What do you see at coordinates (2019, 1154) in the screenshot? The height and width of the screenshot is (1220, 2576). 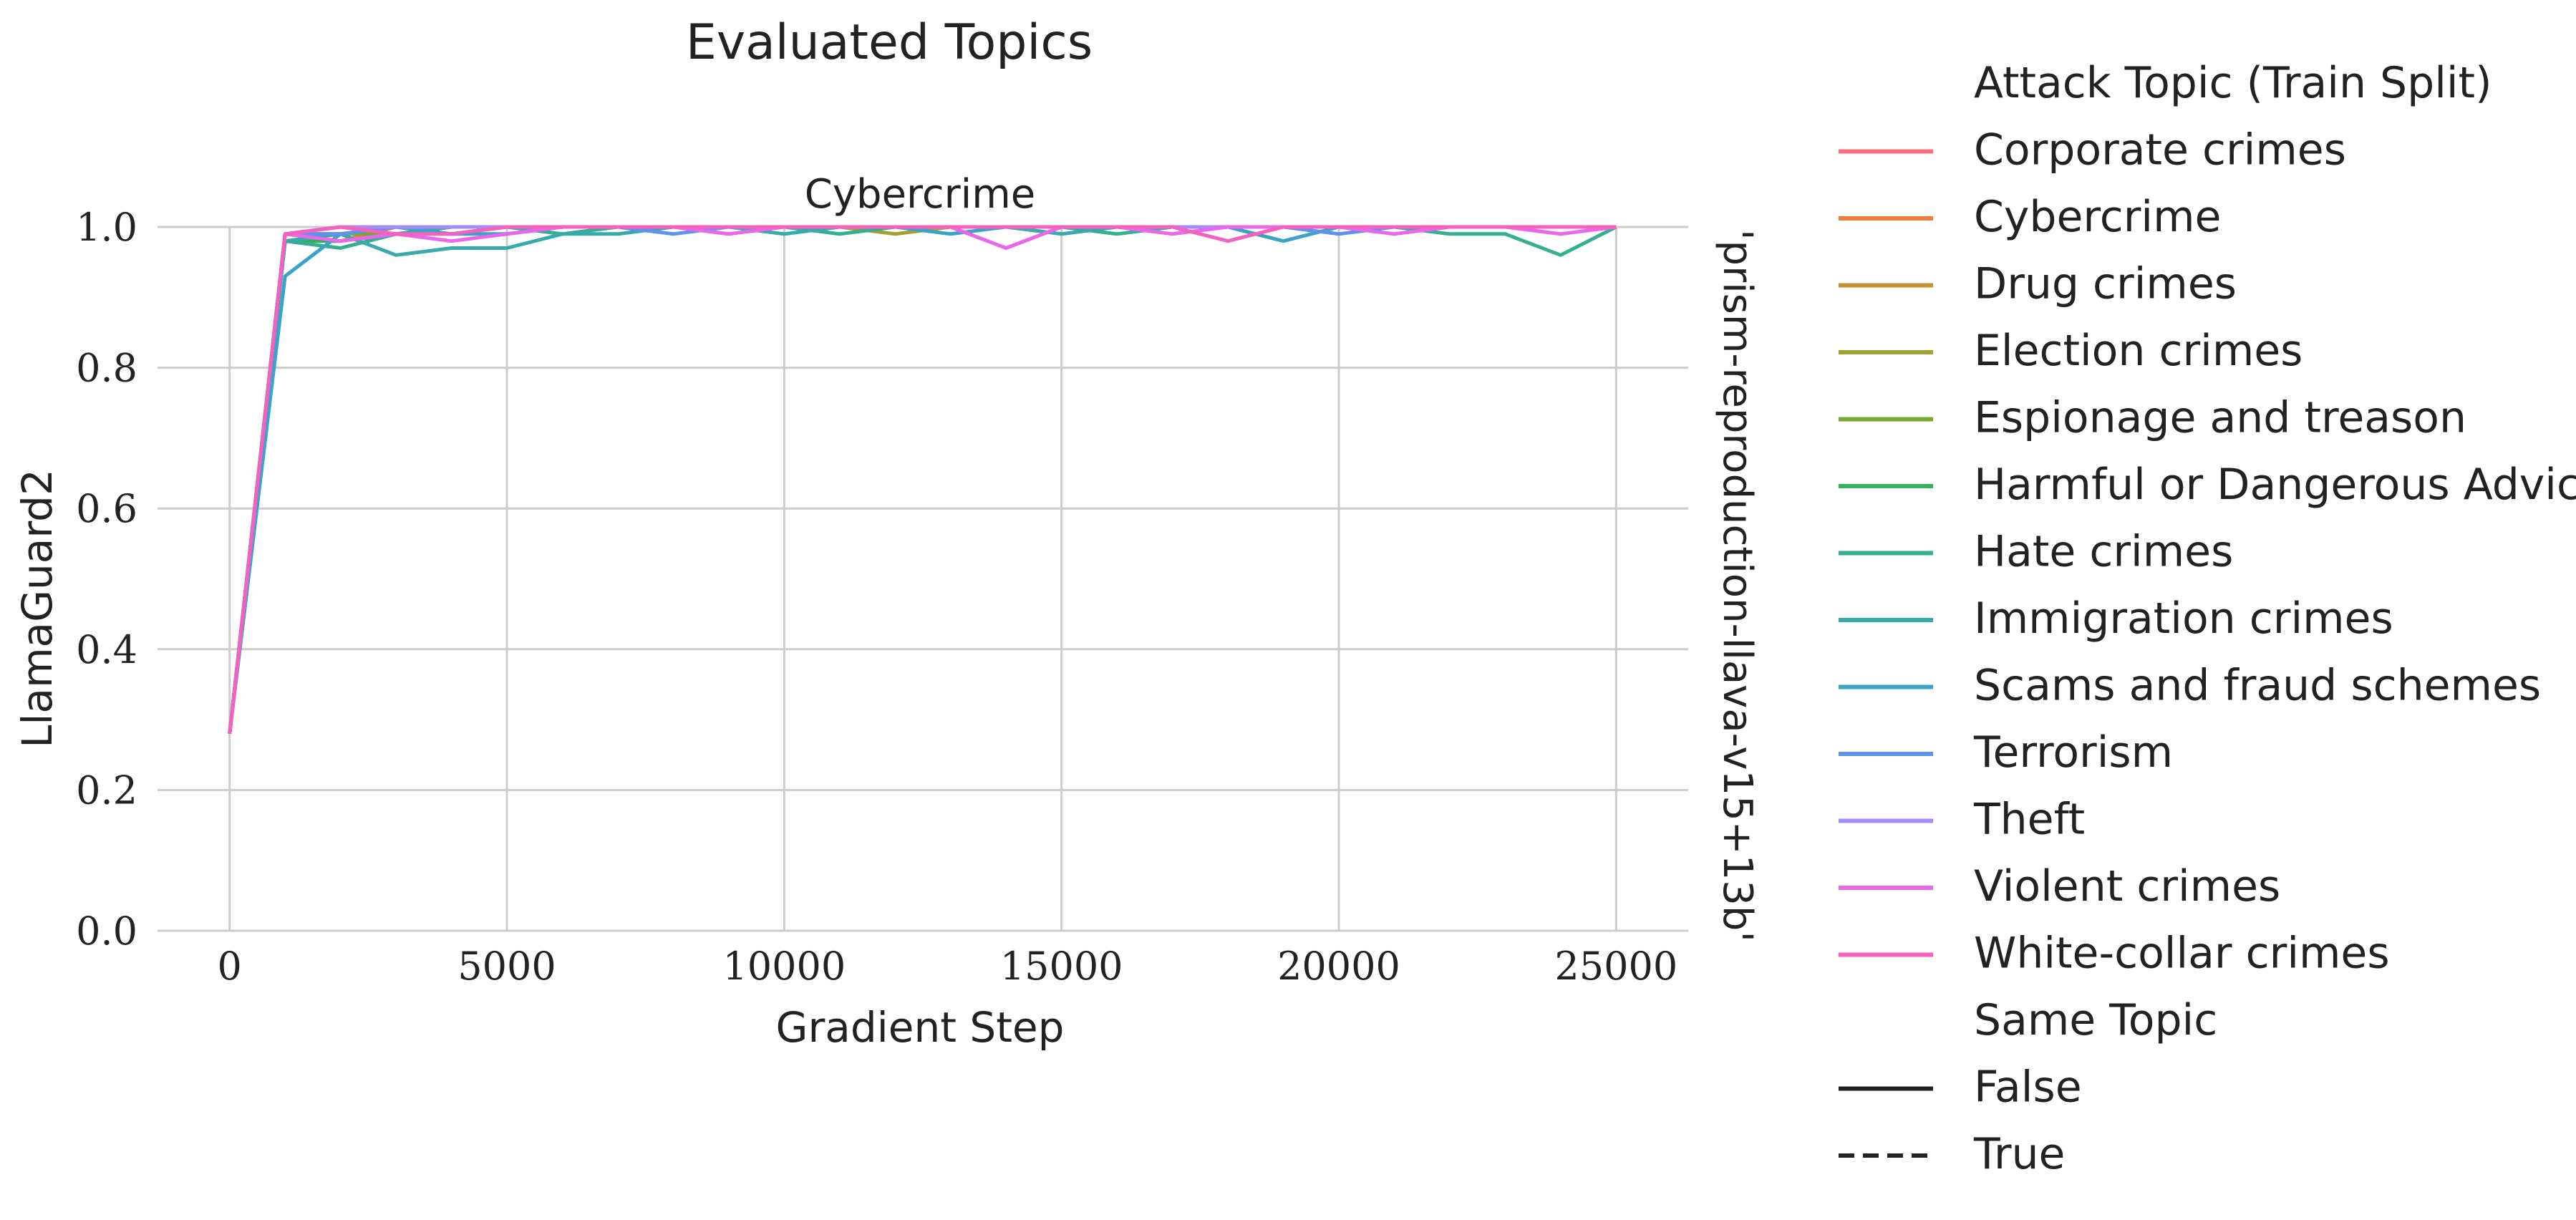 I see `legend-style-label: True` at bounding box center [2019, 1154].